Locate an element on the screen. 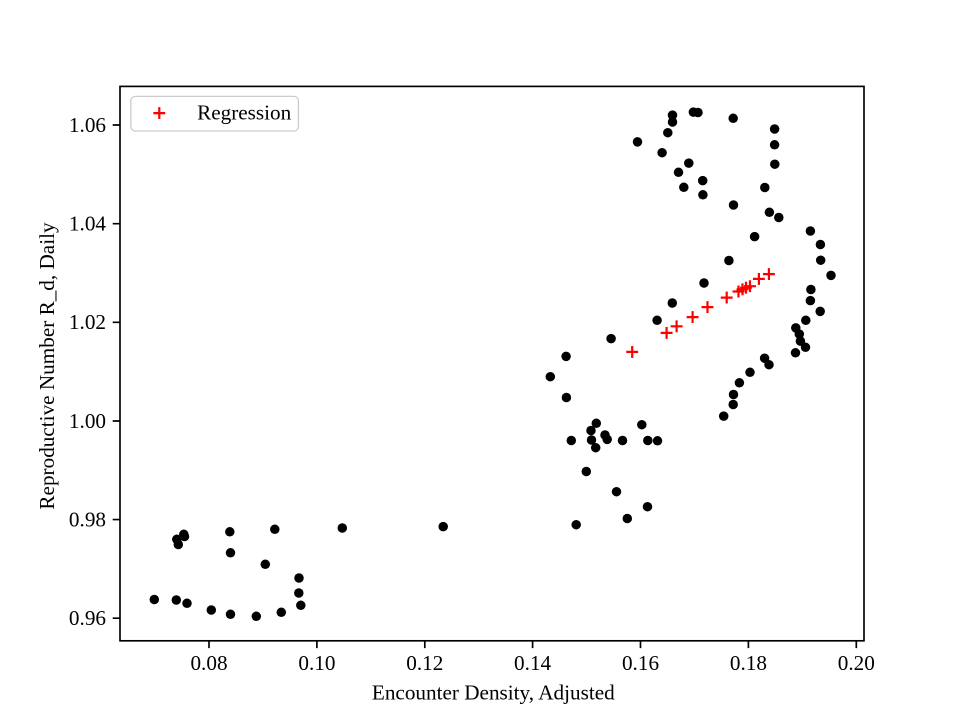  svg-text: 1.04 is located at coordinates (87, 224).